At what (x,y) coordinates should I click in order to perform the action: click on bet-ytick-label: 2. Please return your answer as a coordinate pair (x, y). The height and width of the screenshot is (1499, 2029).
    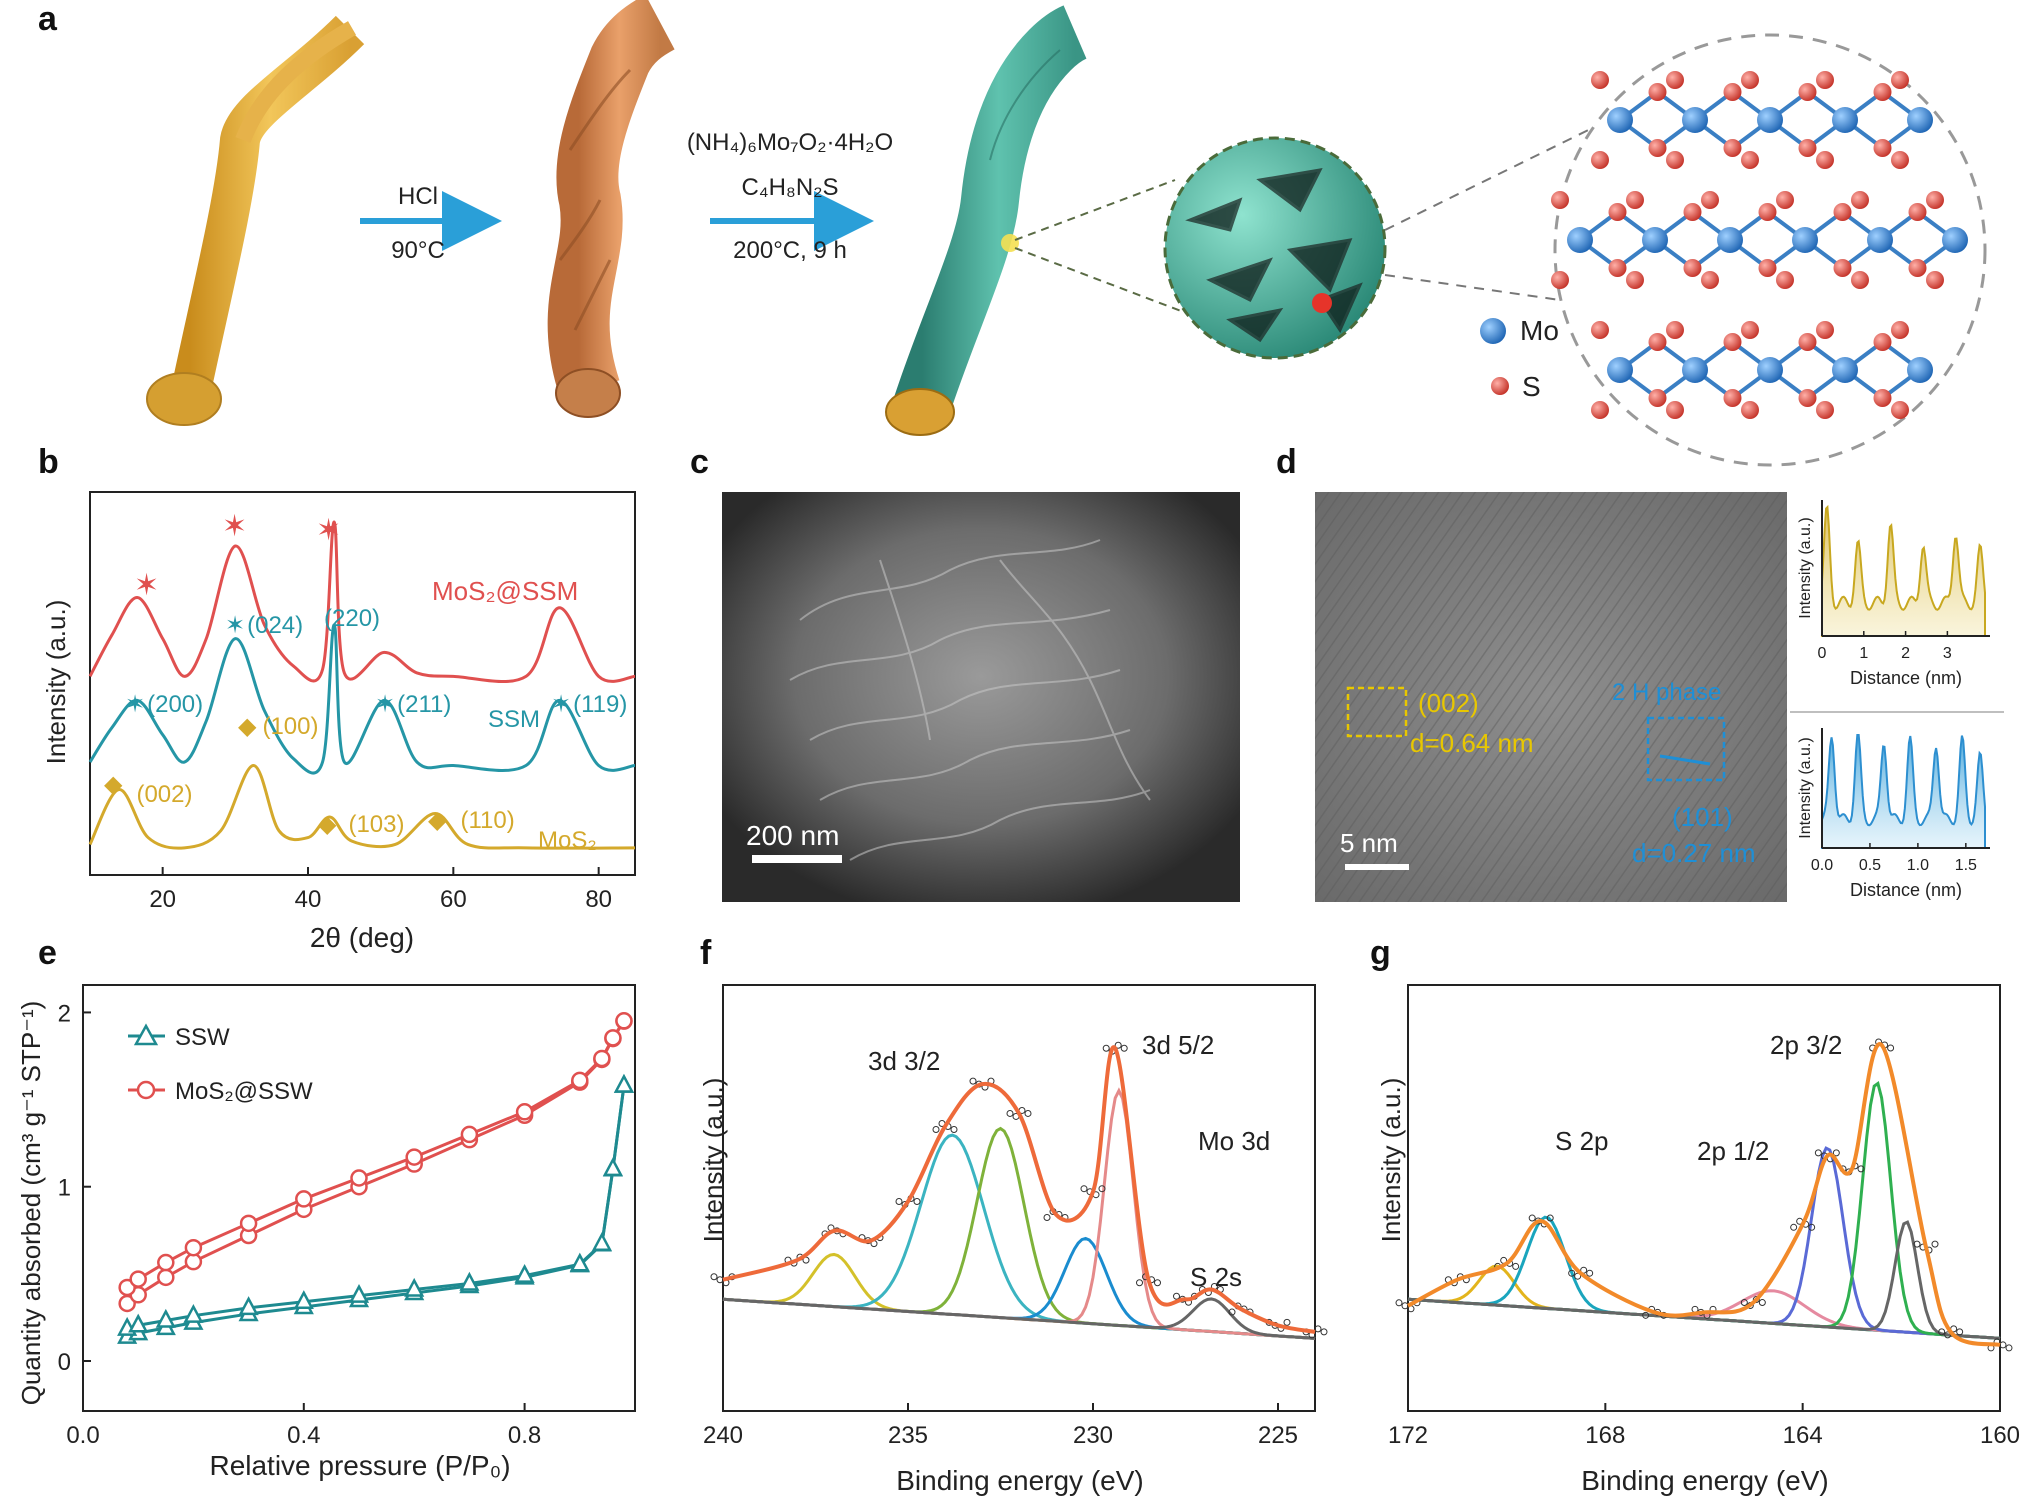
    Looking at the image, I should click on (64, 1013).